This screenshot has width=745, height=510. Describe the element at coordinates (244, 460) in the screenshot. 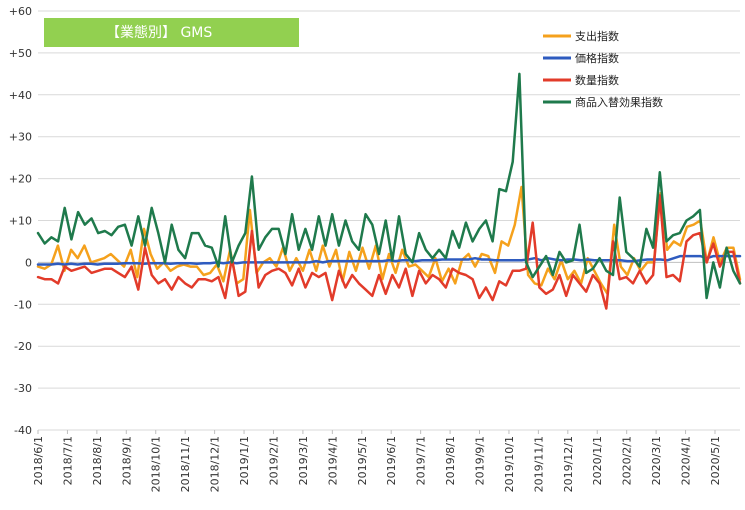

I see `x-tick-label: 2019/1/1` at that location.